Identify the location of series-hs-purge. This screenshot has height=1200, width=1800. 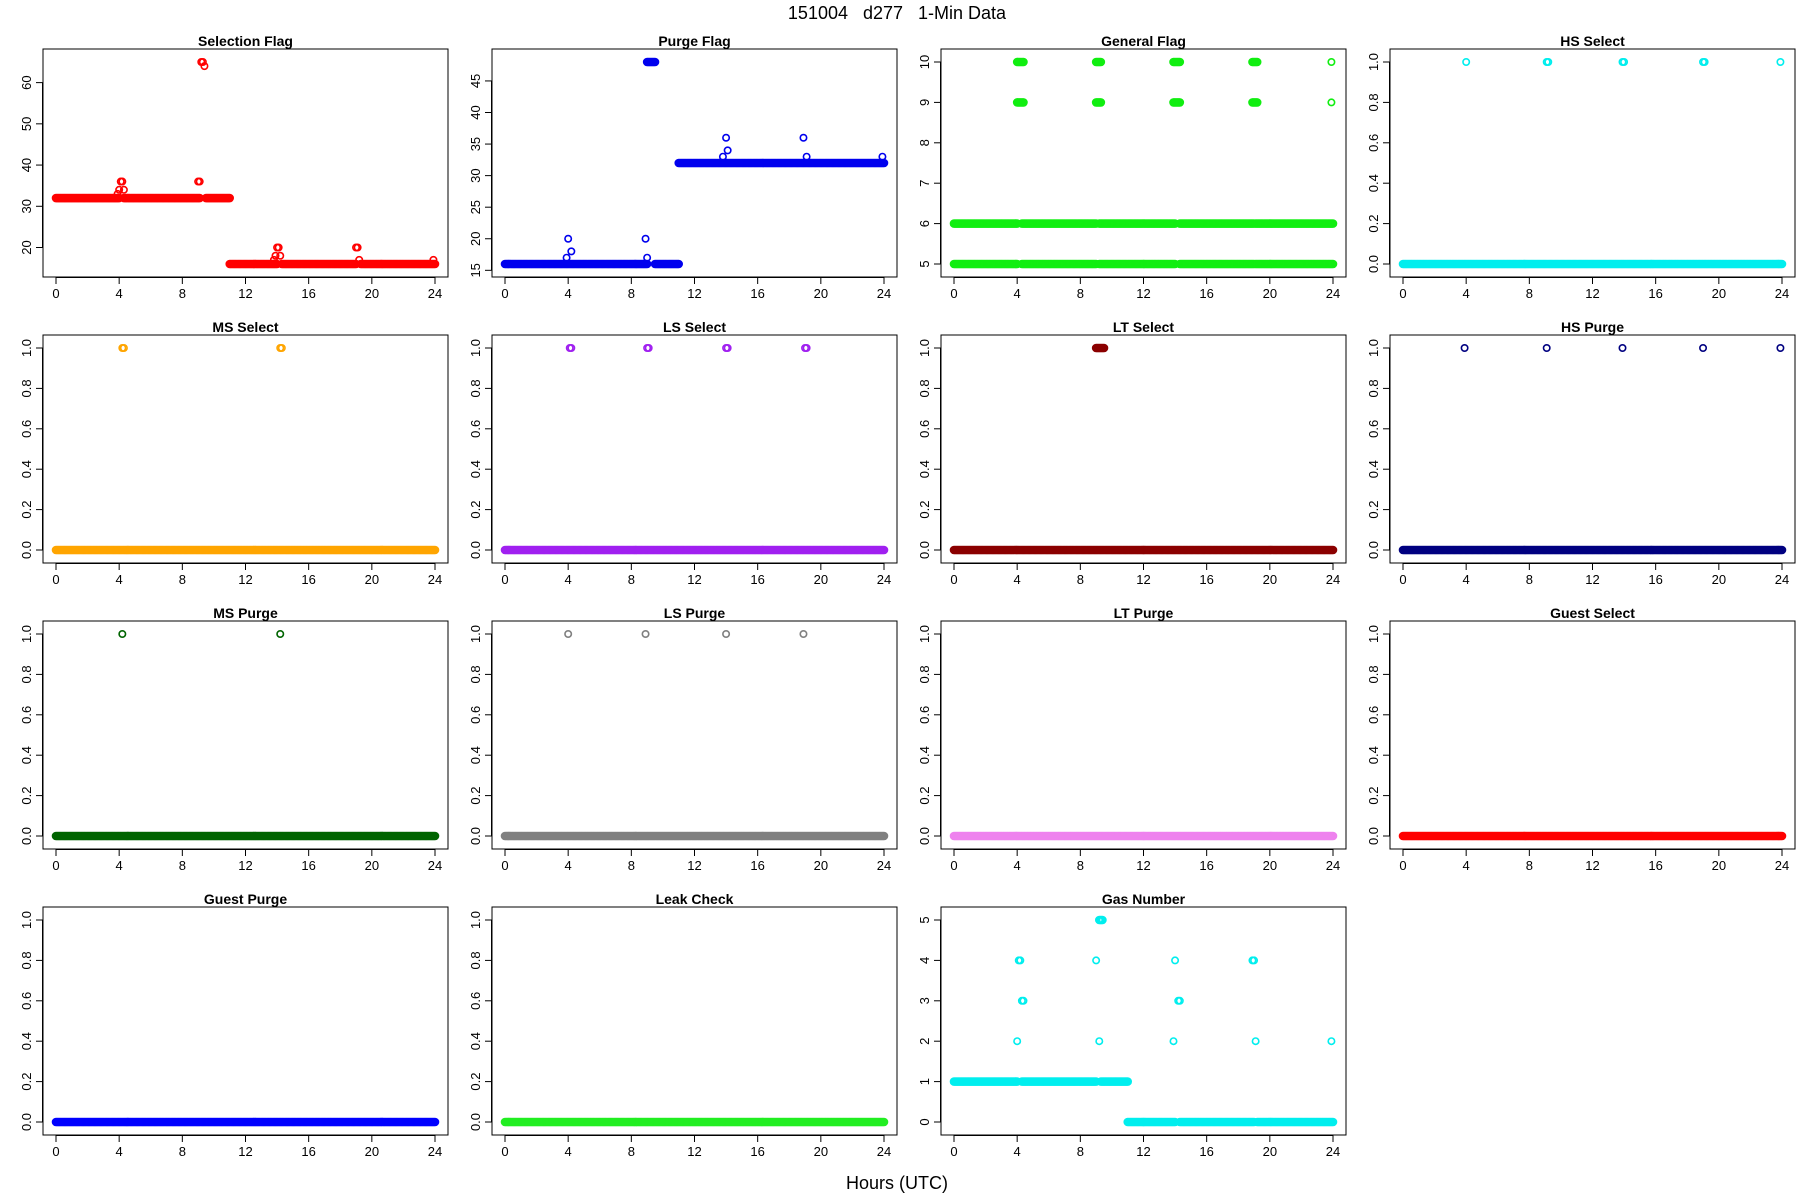
(1592, 449).